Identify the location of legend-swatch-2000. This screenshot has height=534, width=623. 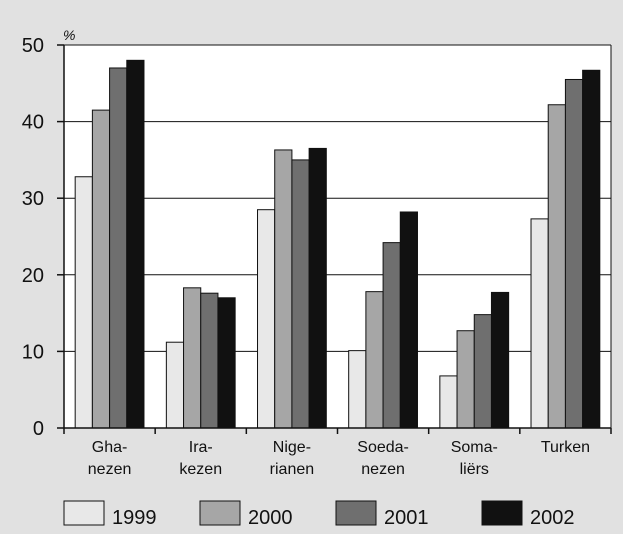
(220, 513).